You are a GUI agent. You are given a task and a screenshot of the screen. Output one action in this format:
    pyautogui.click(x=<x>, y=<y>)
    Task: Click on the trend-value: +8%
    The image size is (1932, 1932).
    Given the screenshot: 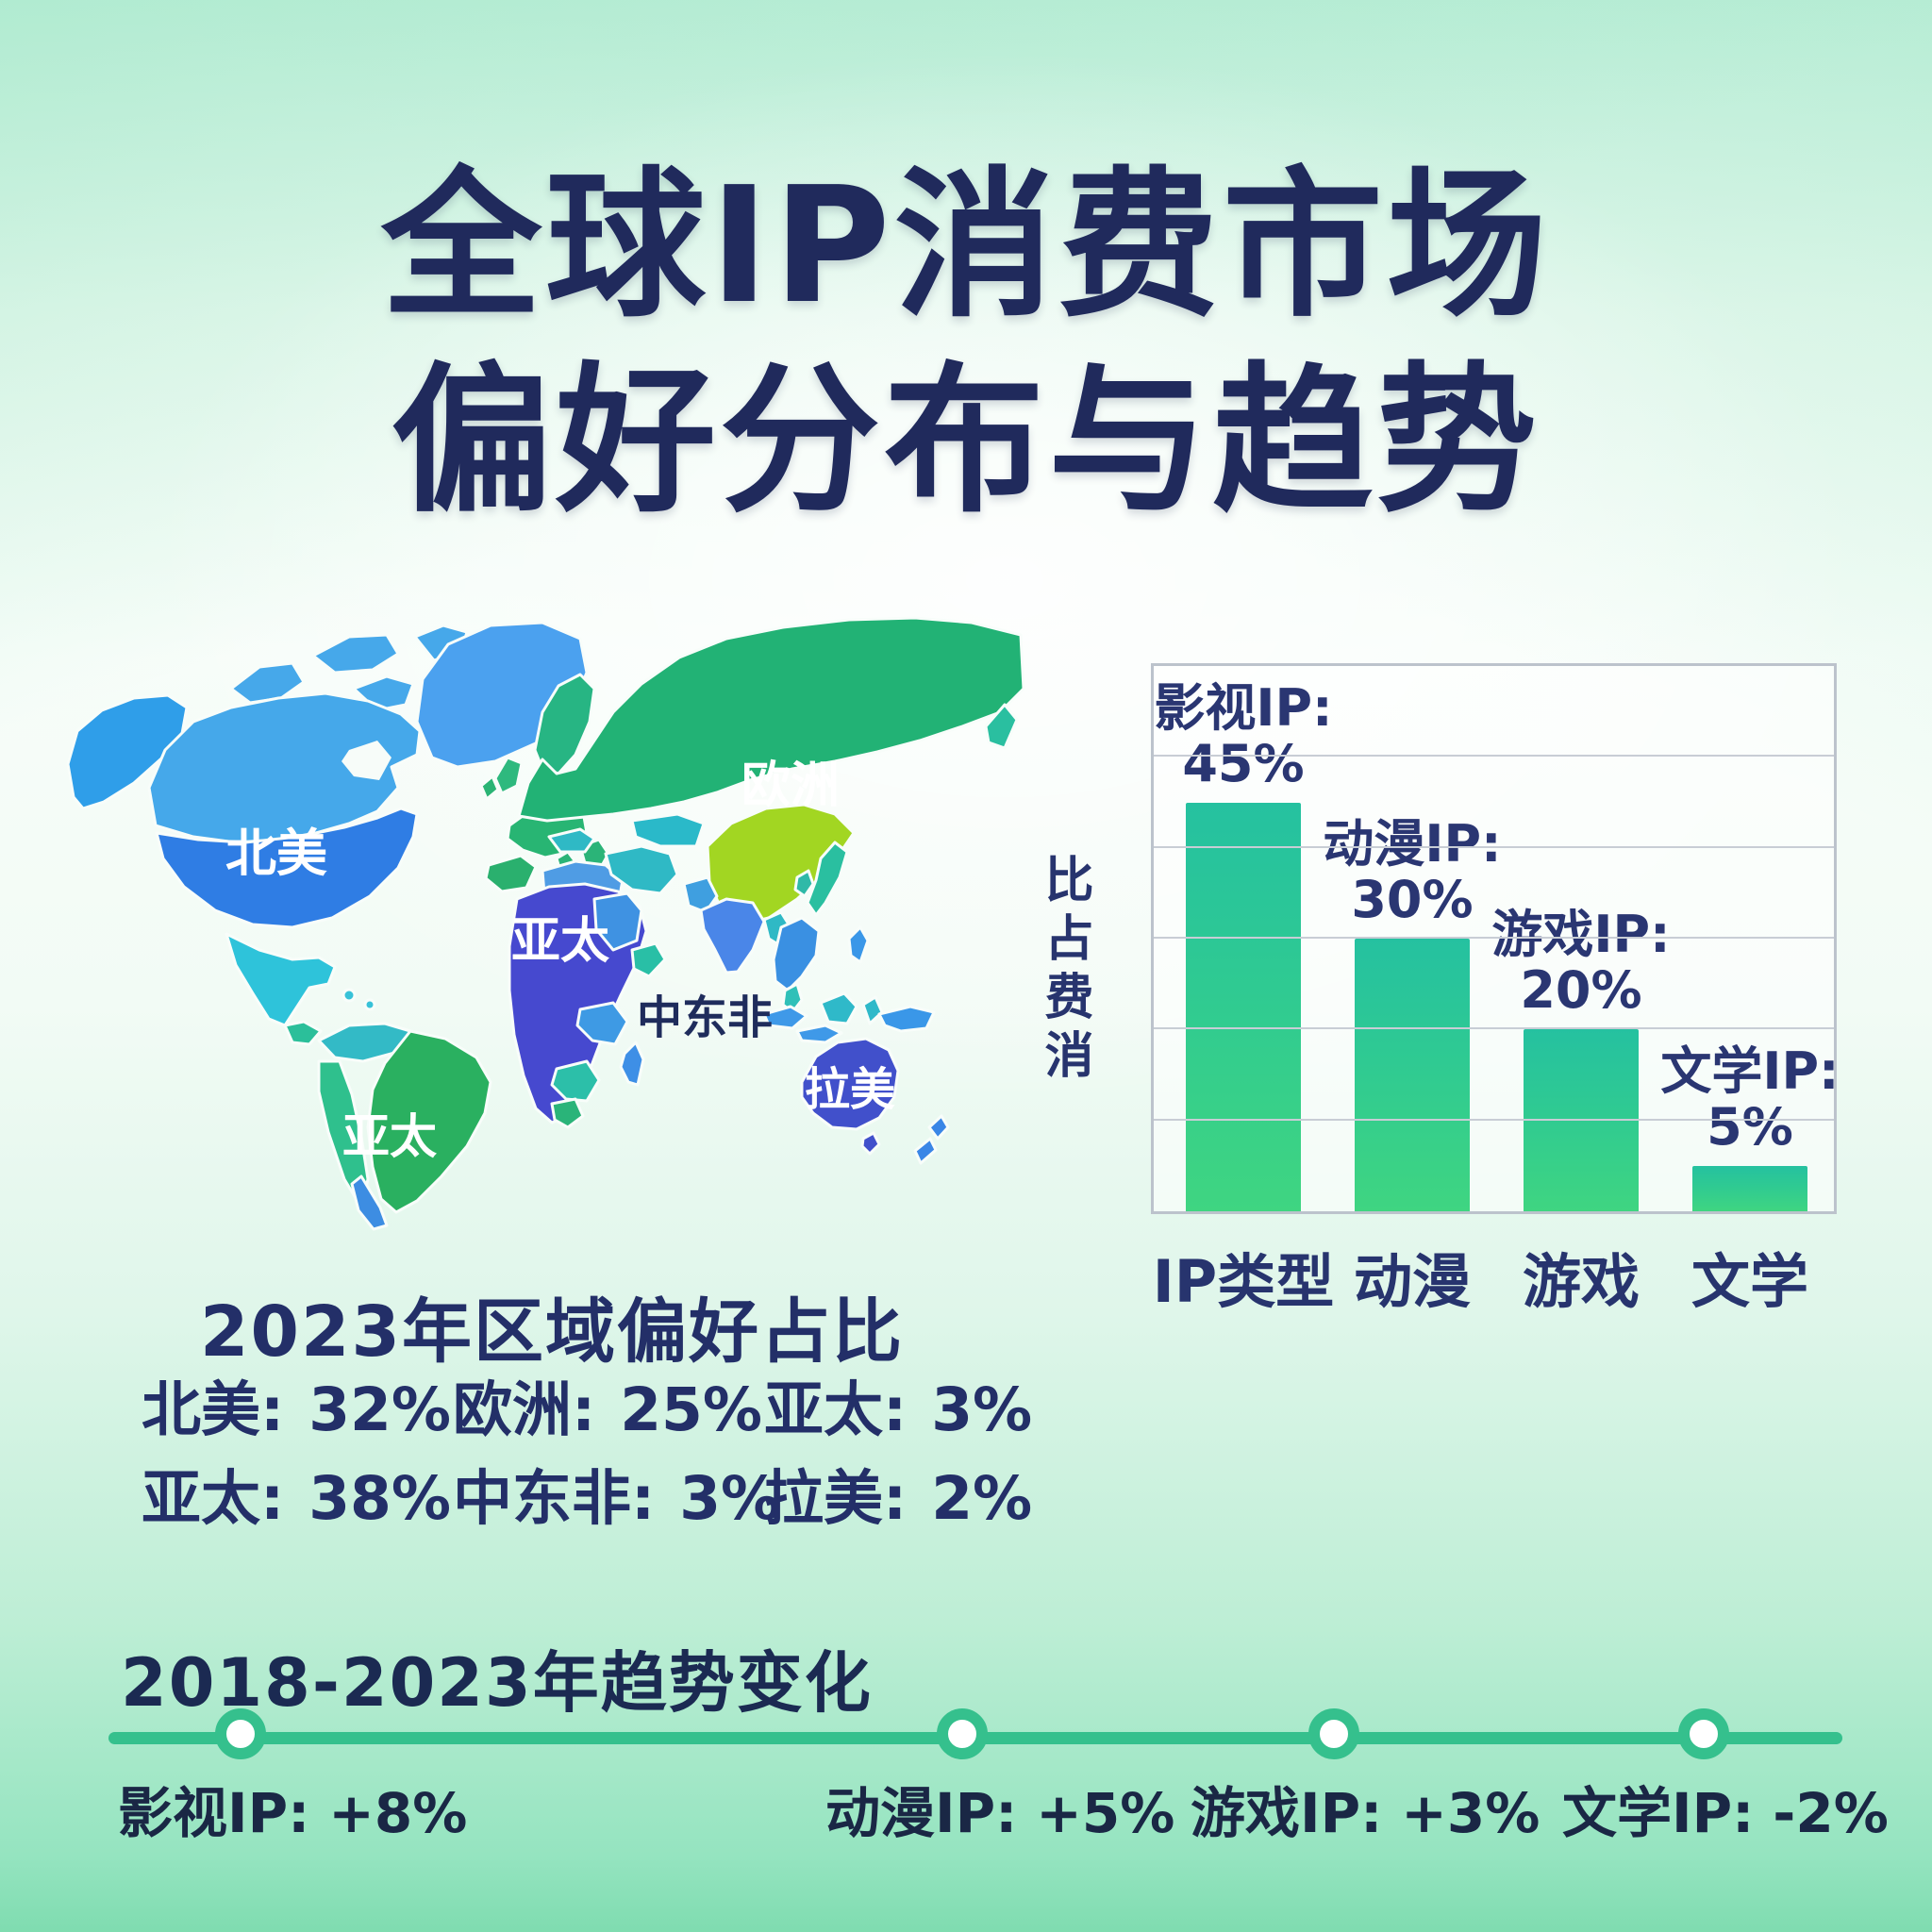 What is the action you would take?
    pyautogui.click(x=398, y=1813)
    